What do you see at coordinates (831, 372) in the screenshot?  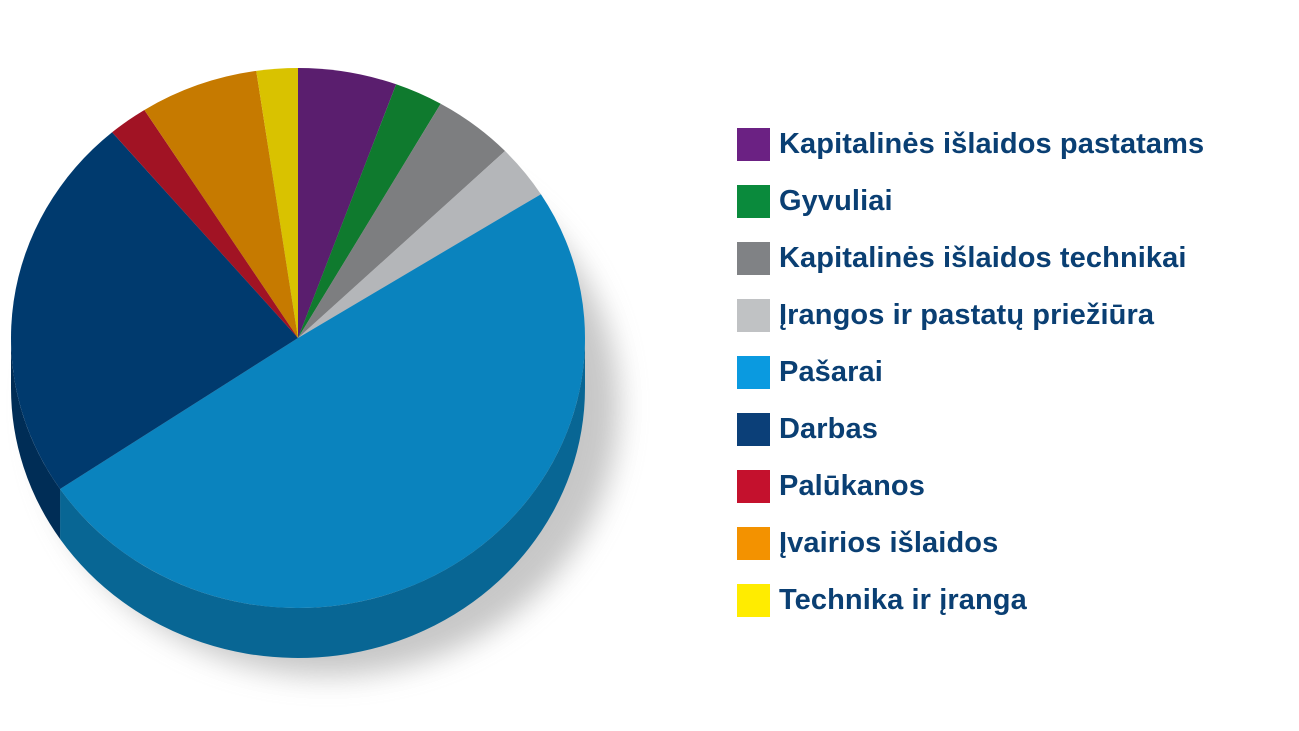 I see `legend-label: Pašarai` at bounding box center [831, 372].